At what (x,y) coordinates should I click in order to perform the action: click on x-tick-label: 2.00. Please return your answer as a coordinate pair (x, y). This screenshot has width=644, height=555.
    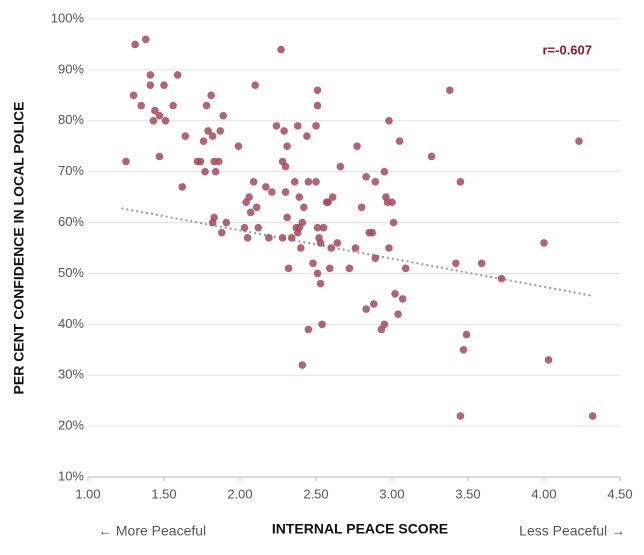
    Looking at the image, I should click on (239, 493).